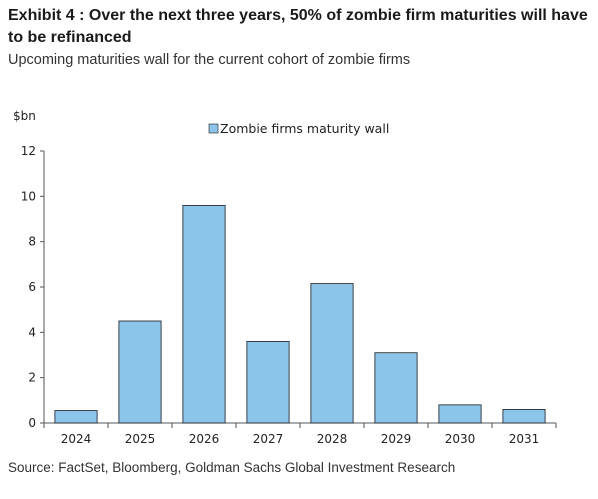 Image resolution: width=598 pixels, height=499 pixels. I want to click on y-tick-label: 8, so click(32, 242).